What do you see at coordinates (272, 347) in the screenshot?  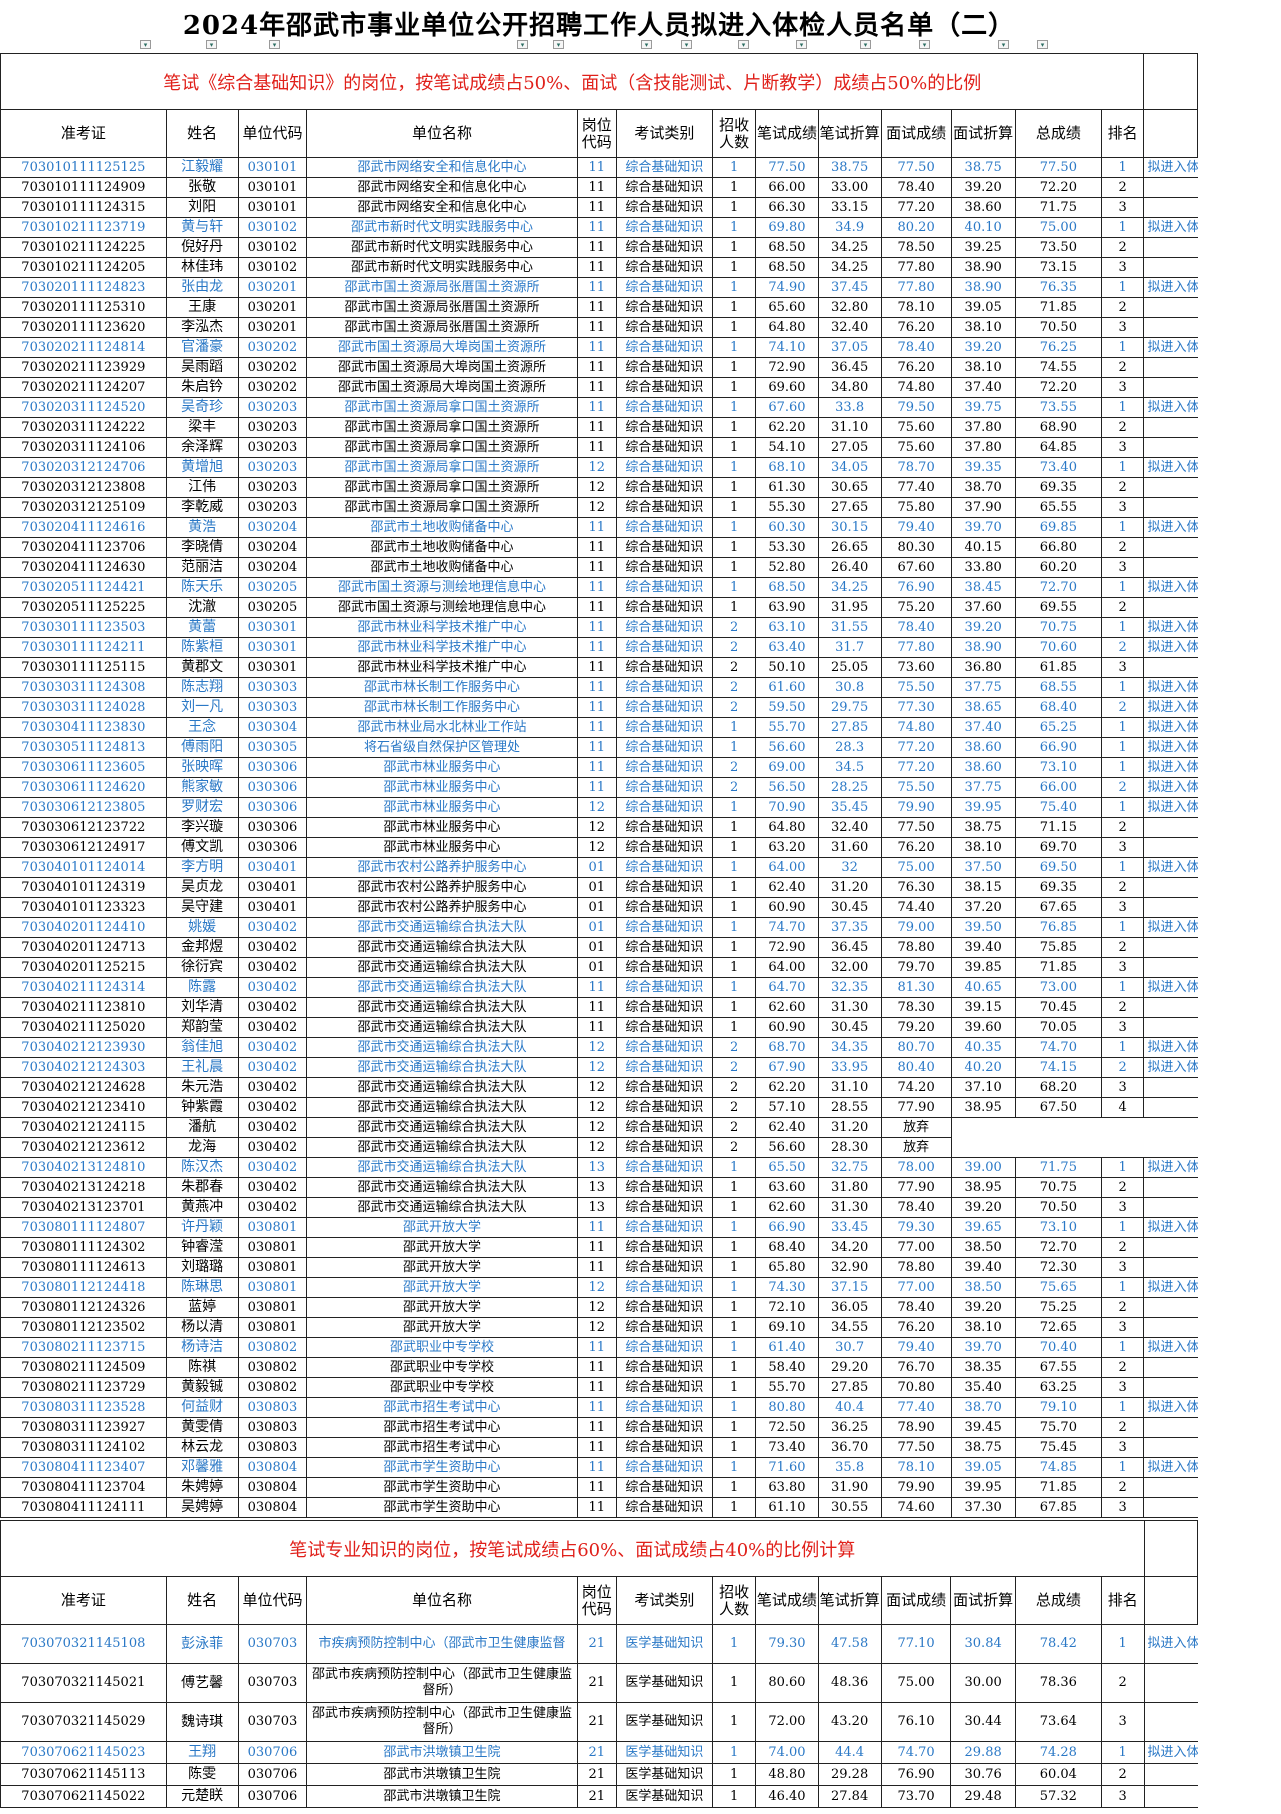 I see `unit-code-cell: 030202` at bounding box center [272, 347].